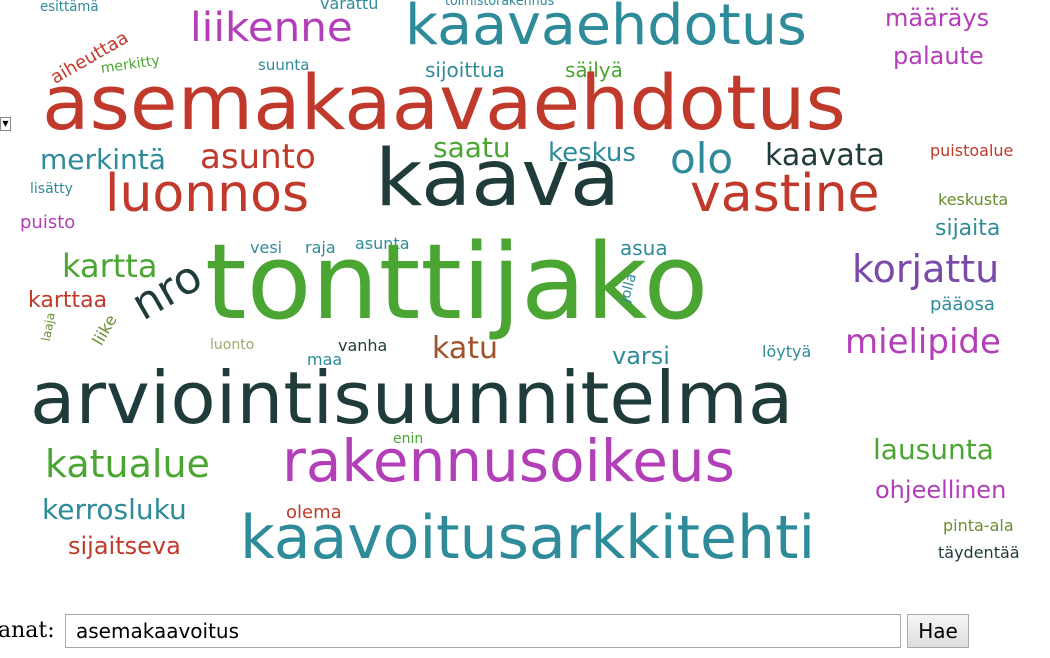  I want to click on cloud-word: rakennusoikeus, so click(508, 461).